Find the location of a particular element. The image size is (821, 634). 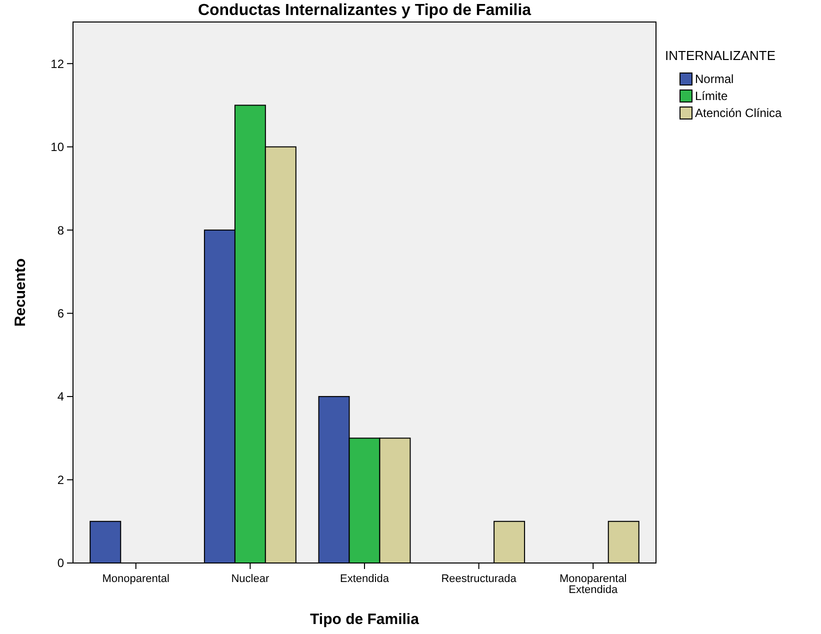

y-tick-label: 8 is located at coordinates (60, 230).